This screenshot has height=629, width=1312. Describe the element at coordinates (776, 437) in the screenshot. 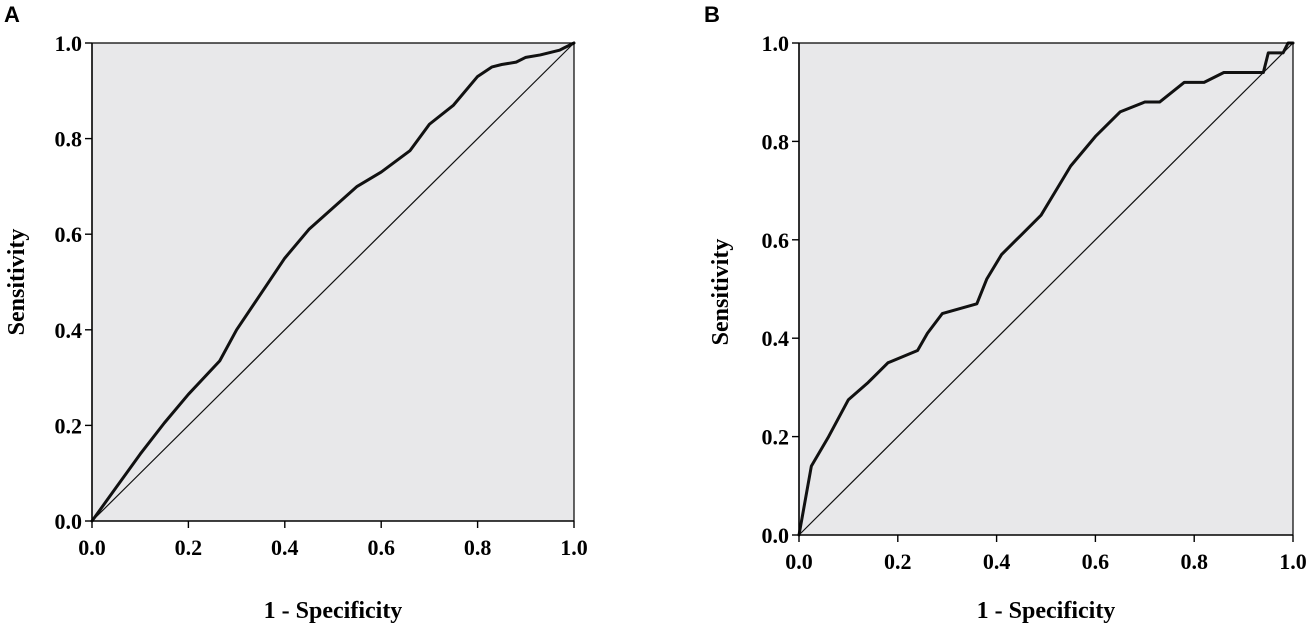

I see `y-tick-label-b: 0.2` at that location.